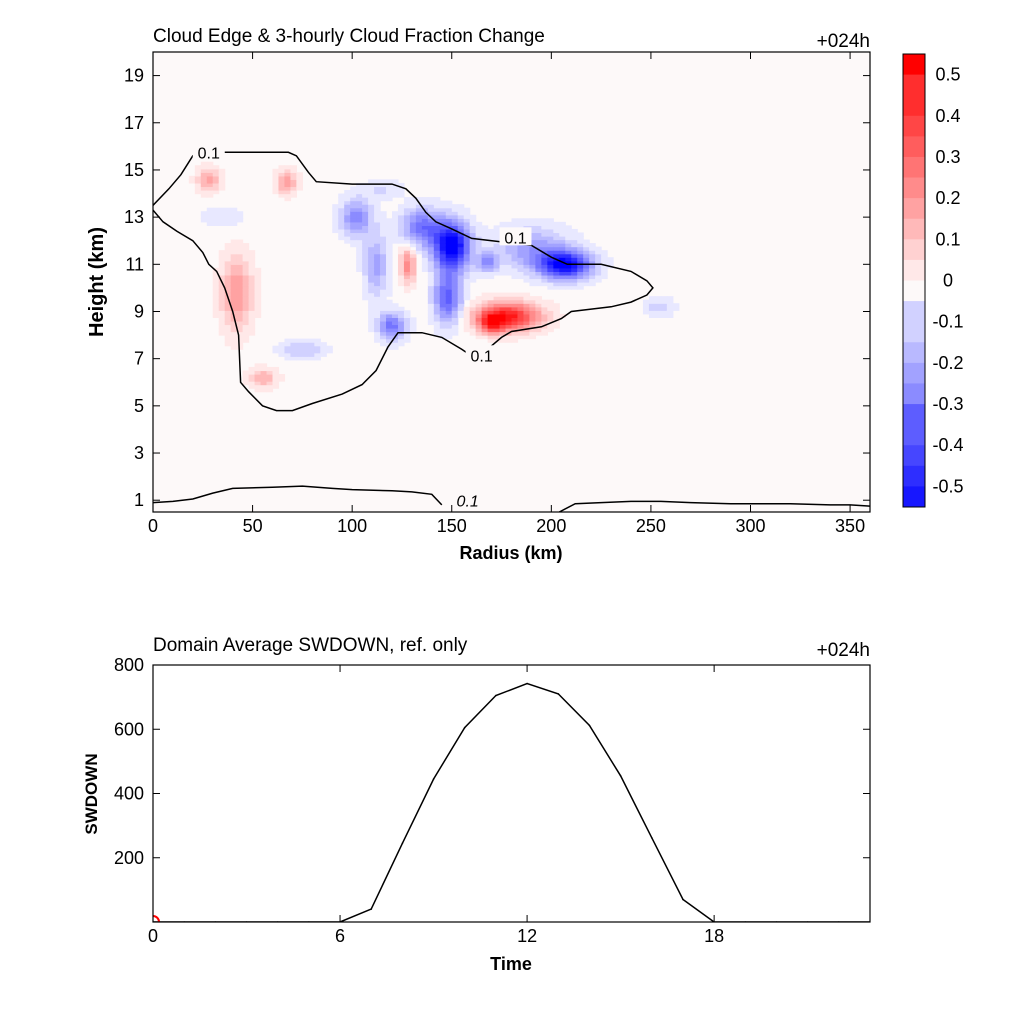  What do you see at coordinates (558, 694) in the screenshot?
I see `swdown-point` at bounding box center [558, 694].